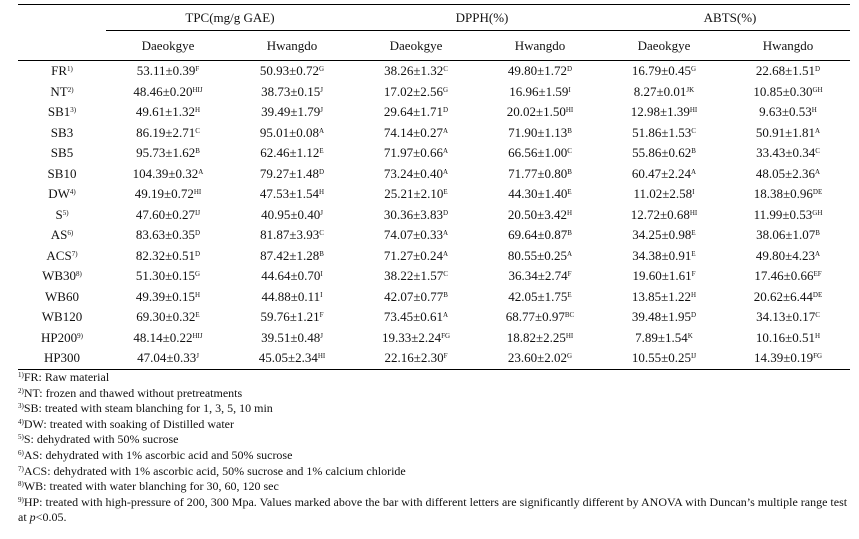  I want to click on group-header-row: TPC(mg/g GAE) DPPH(%) ABTS(%), so click(434, 17).